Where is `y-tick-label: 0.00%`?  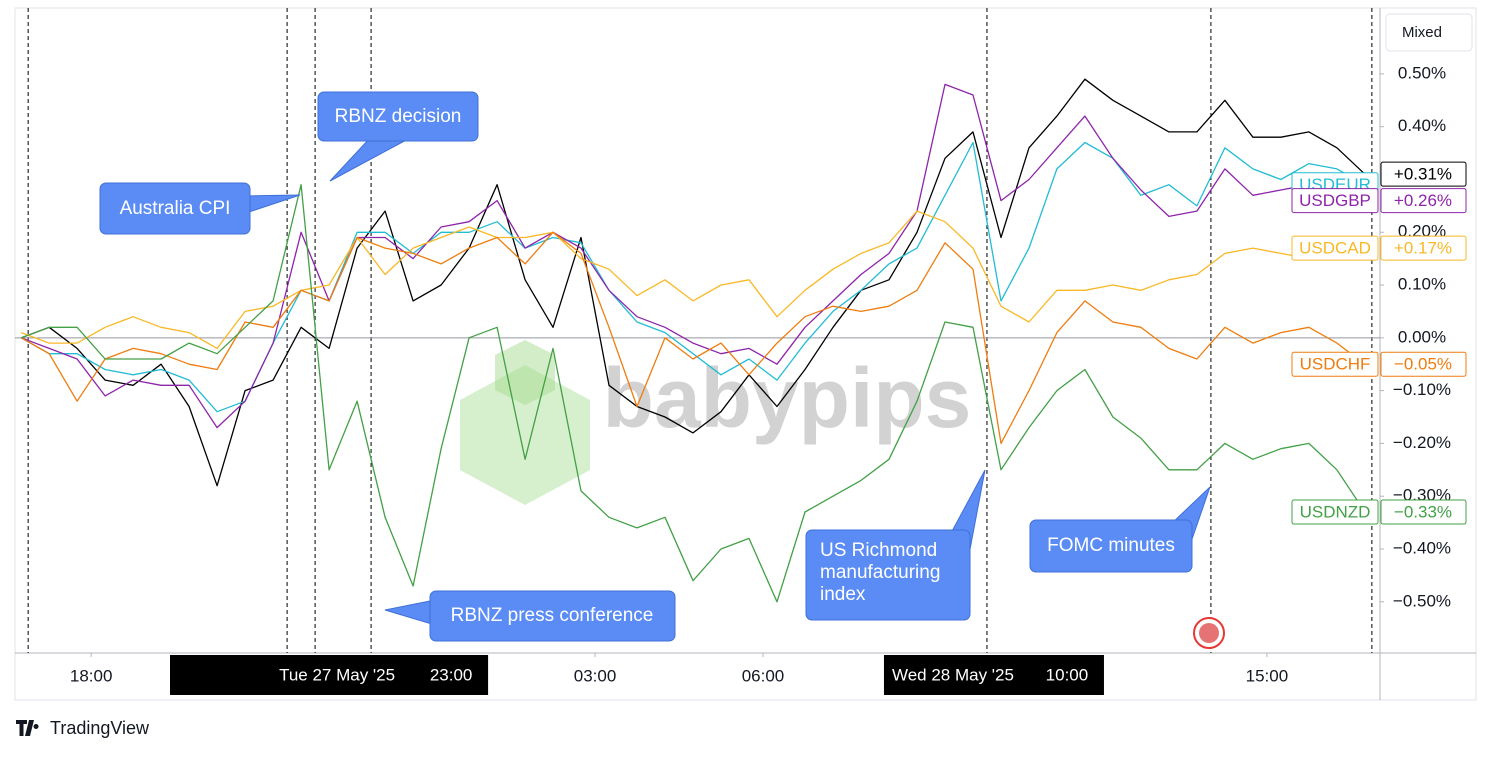
y-tick-label: 0.00% is located at coordinates (1422, 336).